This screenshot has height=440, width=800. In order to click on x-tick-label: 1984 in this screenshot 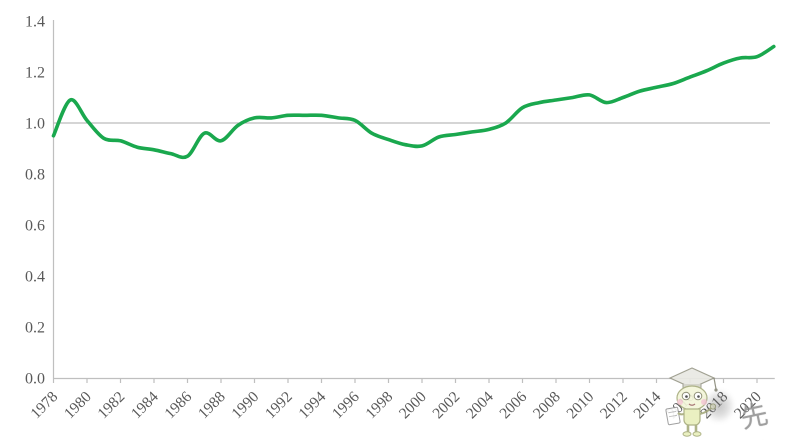, I will do `click(145, 405)`.